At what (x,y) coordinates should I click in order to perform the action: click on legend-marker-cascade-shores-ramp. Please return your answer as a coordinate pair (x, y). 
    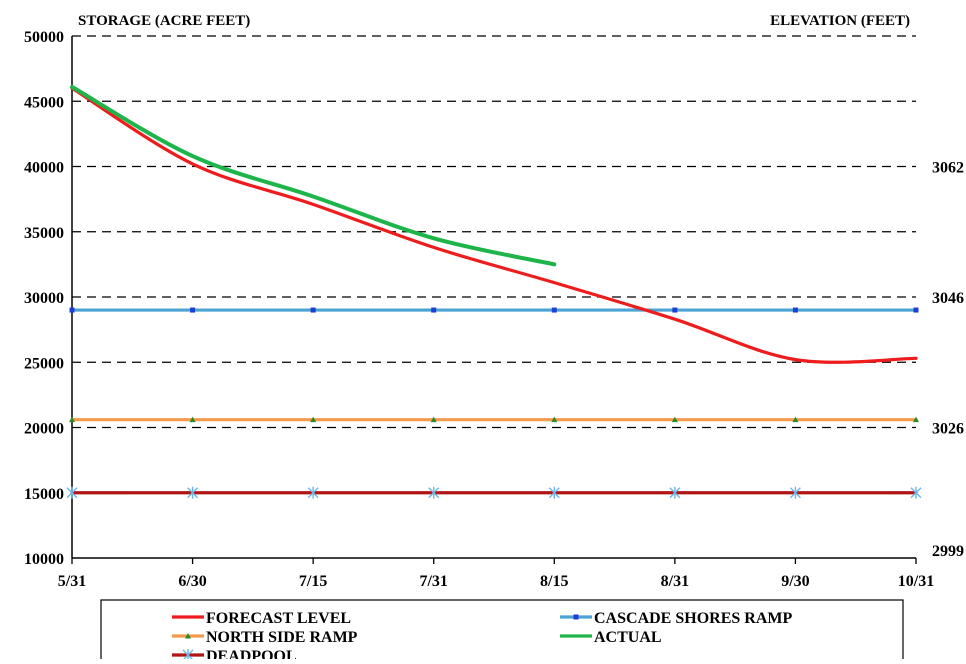
    Looking at the image, I should click on (576, 617).